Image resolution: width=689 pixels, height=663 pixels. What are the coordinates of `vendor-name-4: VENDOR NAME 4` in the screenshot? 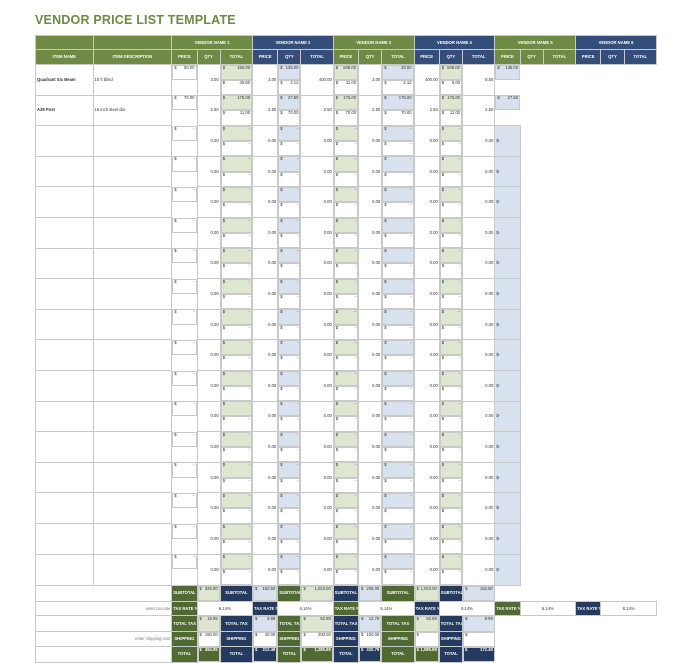 It's located at (454, 42).